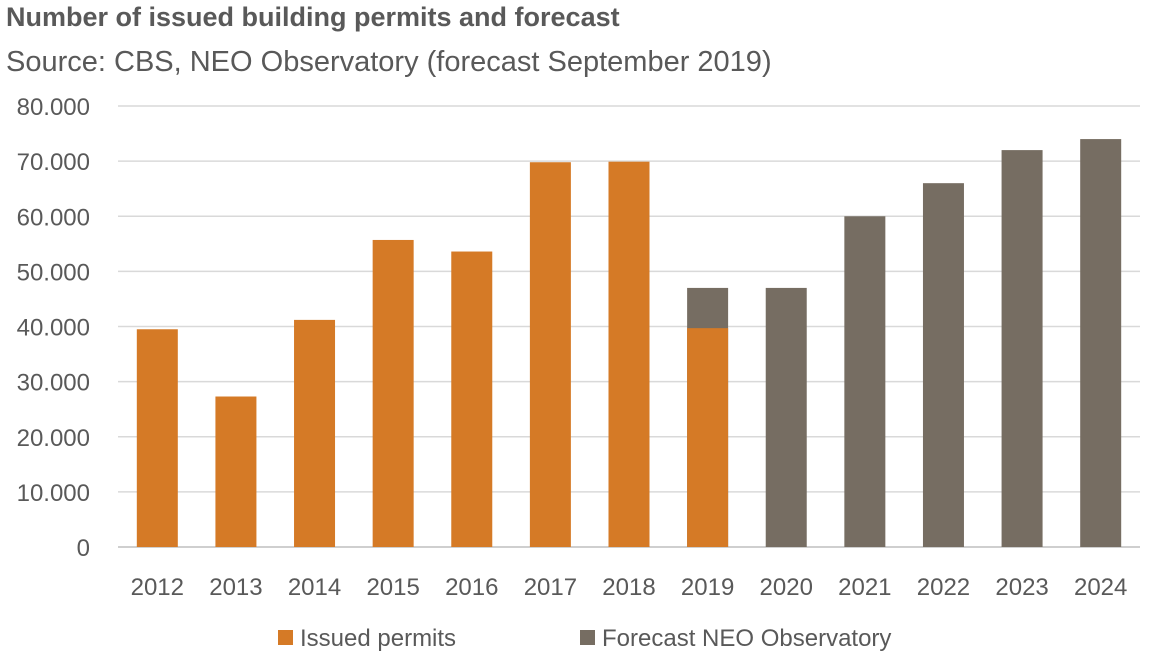  Describe the element at coordinates (393, 393) in the screenshot. I see `bar-issued-2015` at that location.